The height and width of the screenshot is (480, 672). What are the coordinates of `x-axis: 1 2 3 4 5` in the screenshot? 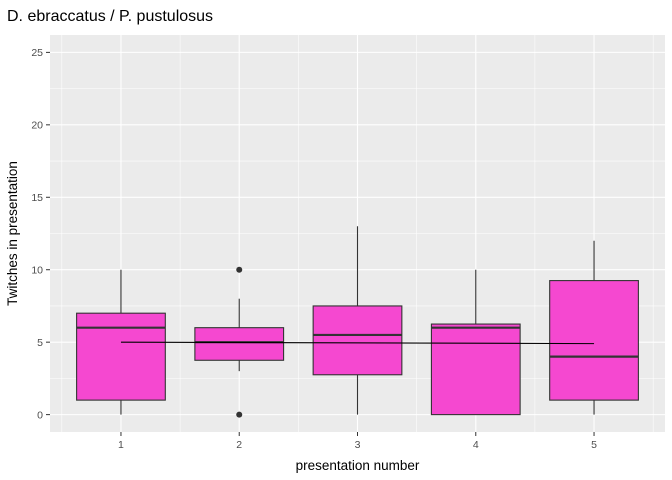 It's located at (357, 441).